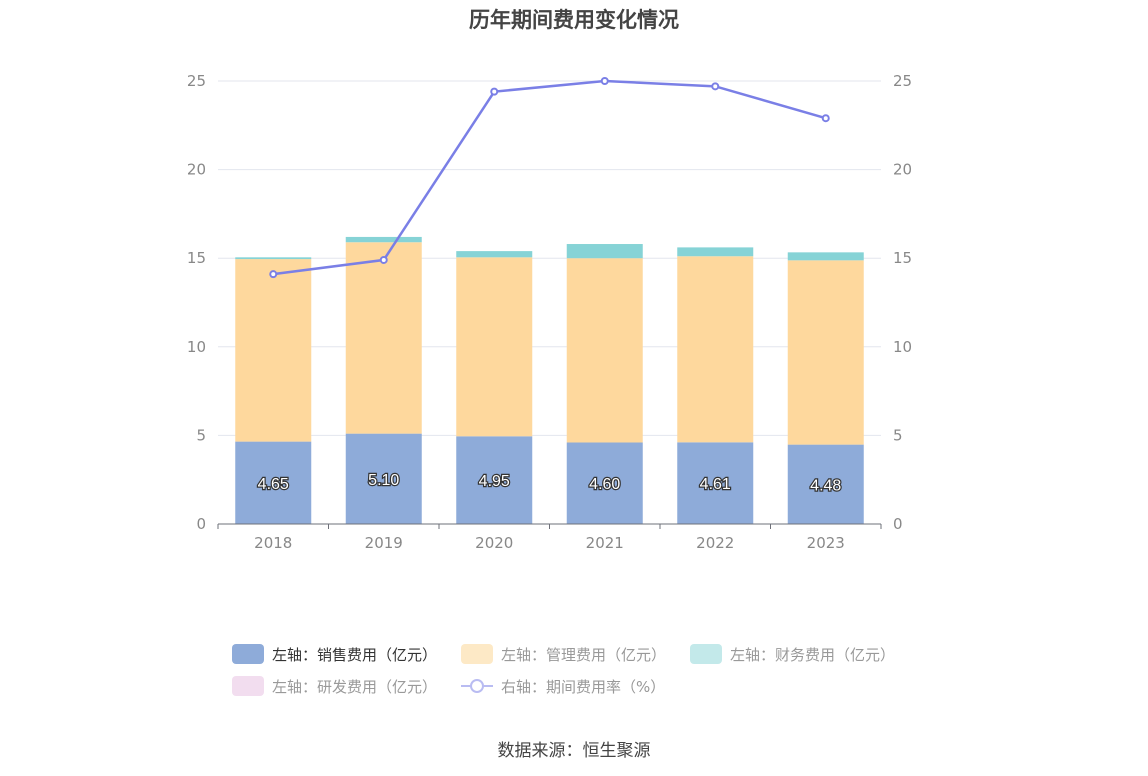 This screenshot has height=776, width=1148. Describe the element at coordinates (196, 258) in the screenshot. I see `y-left-tick-label: 15` at that location.